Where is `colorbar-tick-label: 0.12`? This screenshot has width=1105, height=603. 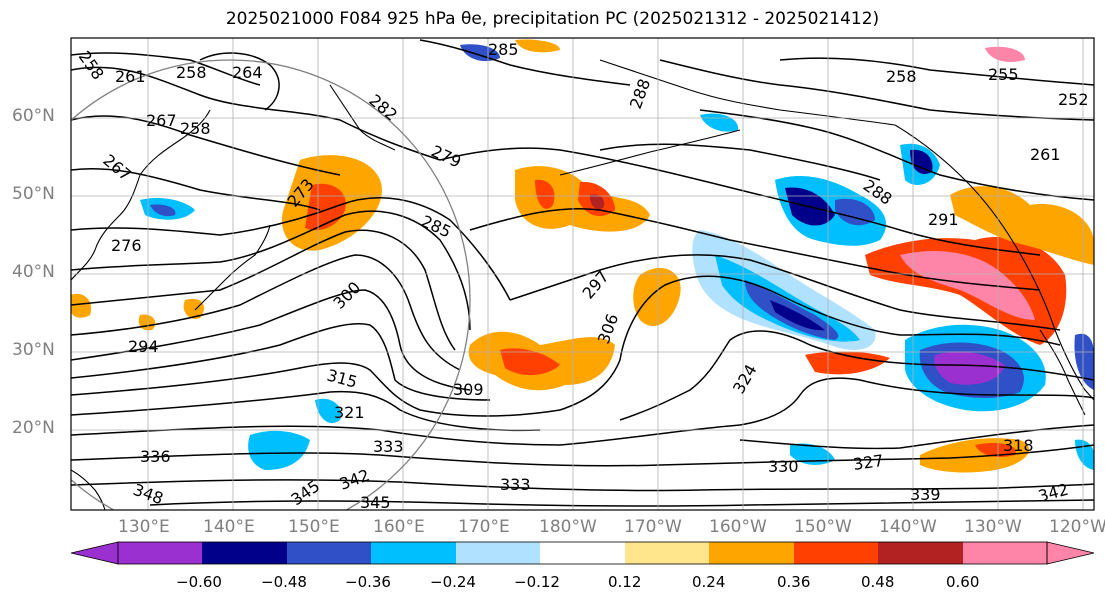 colorbar-tick-label: 0.12 is located at coordinates (625, 582).